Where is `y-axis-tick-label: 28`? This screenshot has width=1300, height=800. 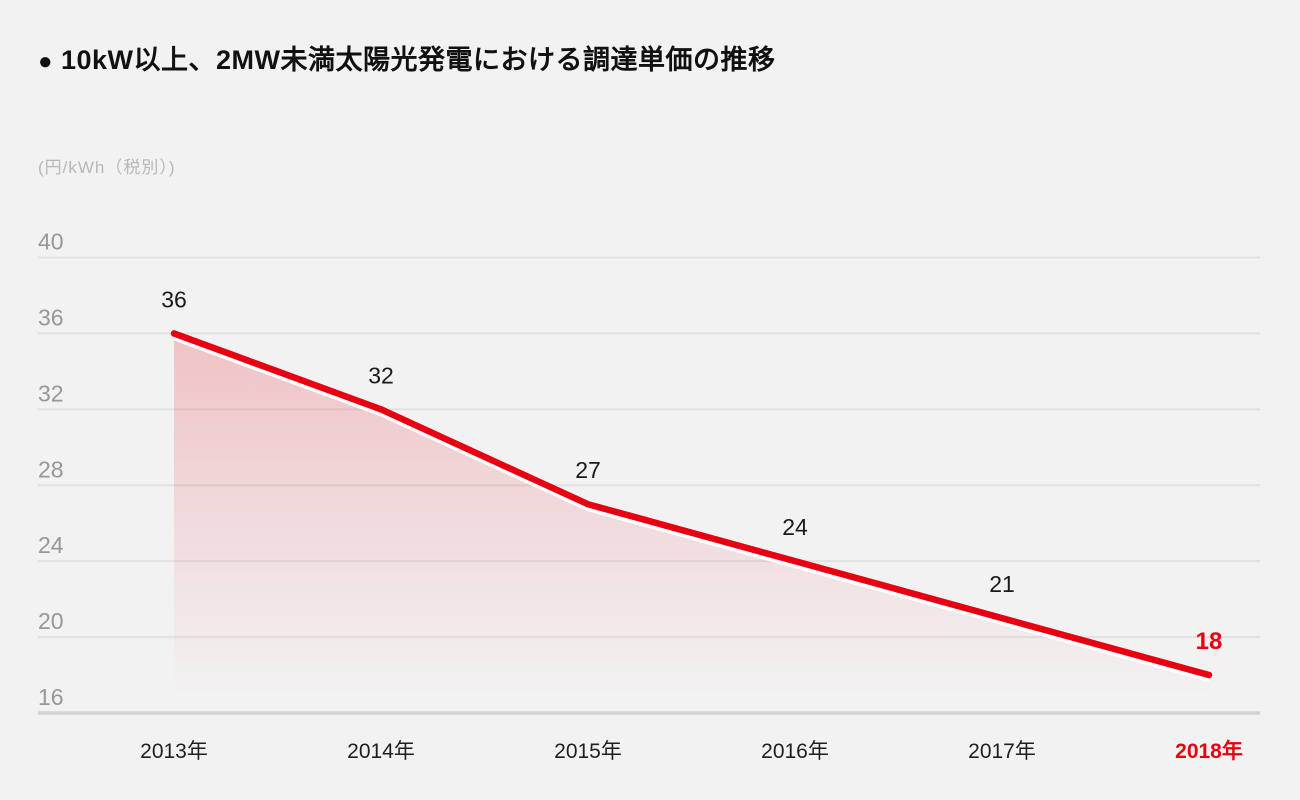
y-axis-tick-label: 28 is located at coordinates (51, 469).